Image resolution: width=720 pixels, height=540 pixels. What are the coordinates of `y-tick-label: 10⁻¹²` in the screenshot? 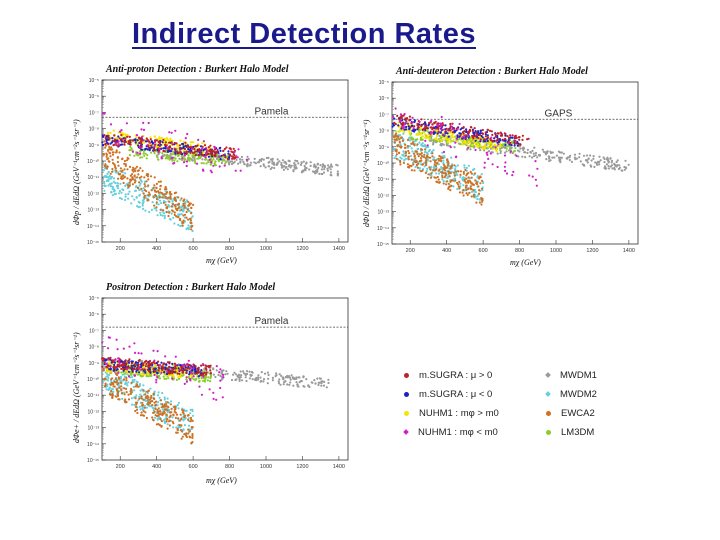 It's located at (93, 194).